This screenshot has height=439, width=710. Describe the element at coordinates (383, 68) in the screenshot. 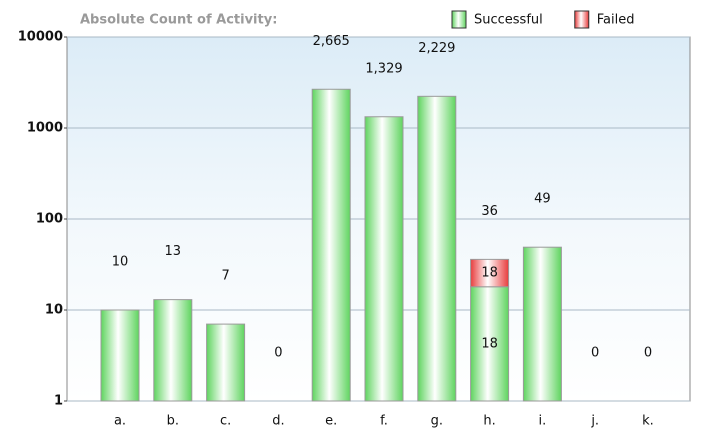

I see `total-label: 1,329` at that location.